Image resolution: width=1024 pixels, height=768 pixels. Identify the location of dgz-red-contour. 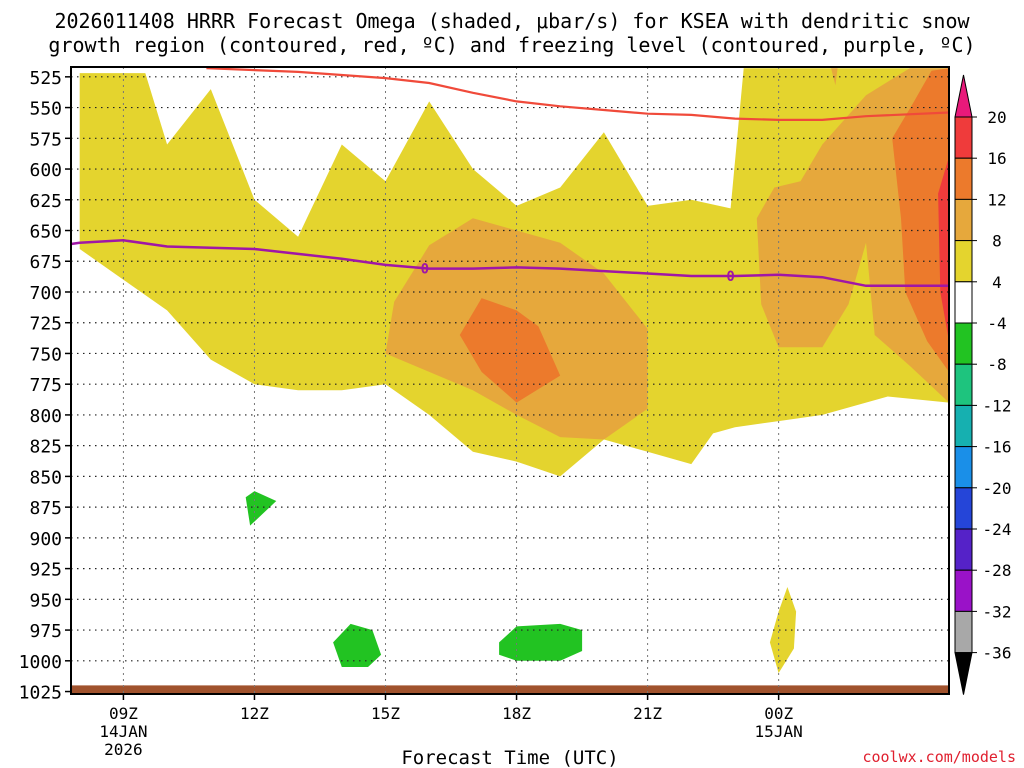
(578, 94).